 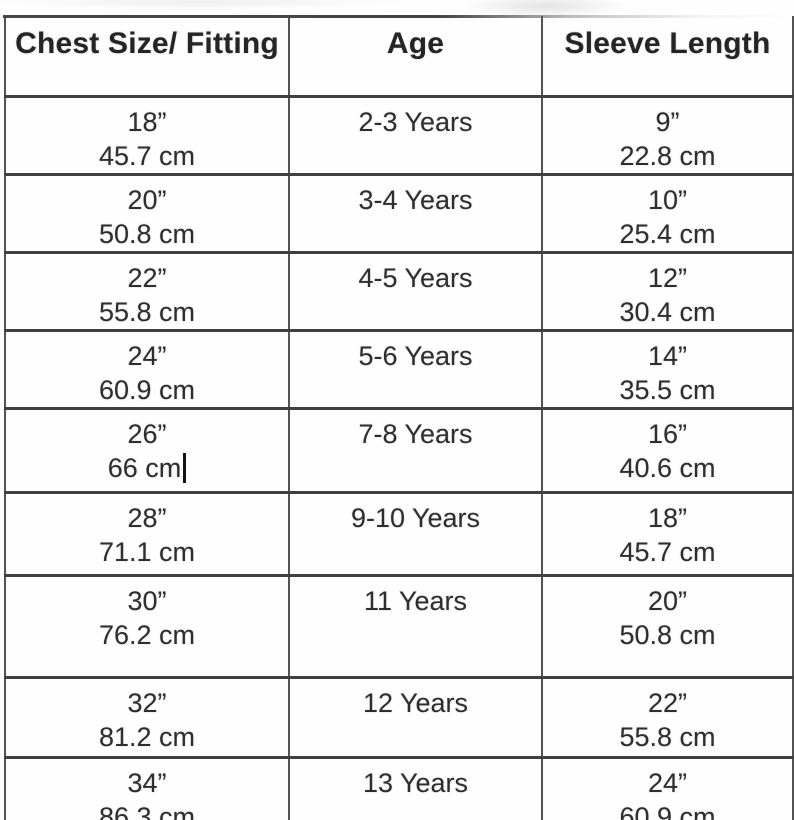 I want to click on age-cell: 5-6 Years, so click(x=415, y=368).